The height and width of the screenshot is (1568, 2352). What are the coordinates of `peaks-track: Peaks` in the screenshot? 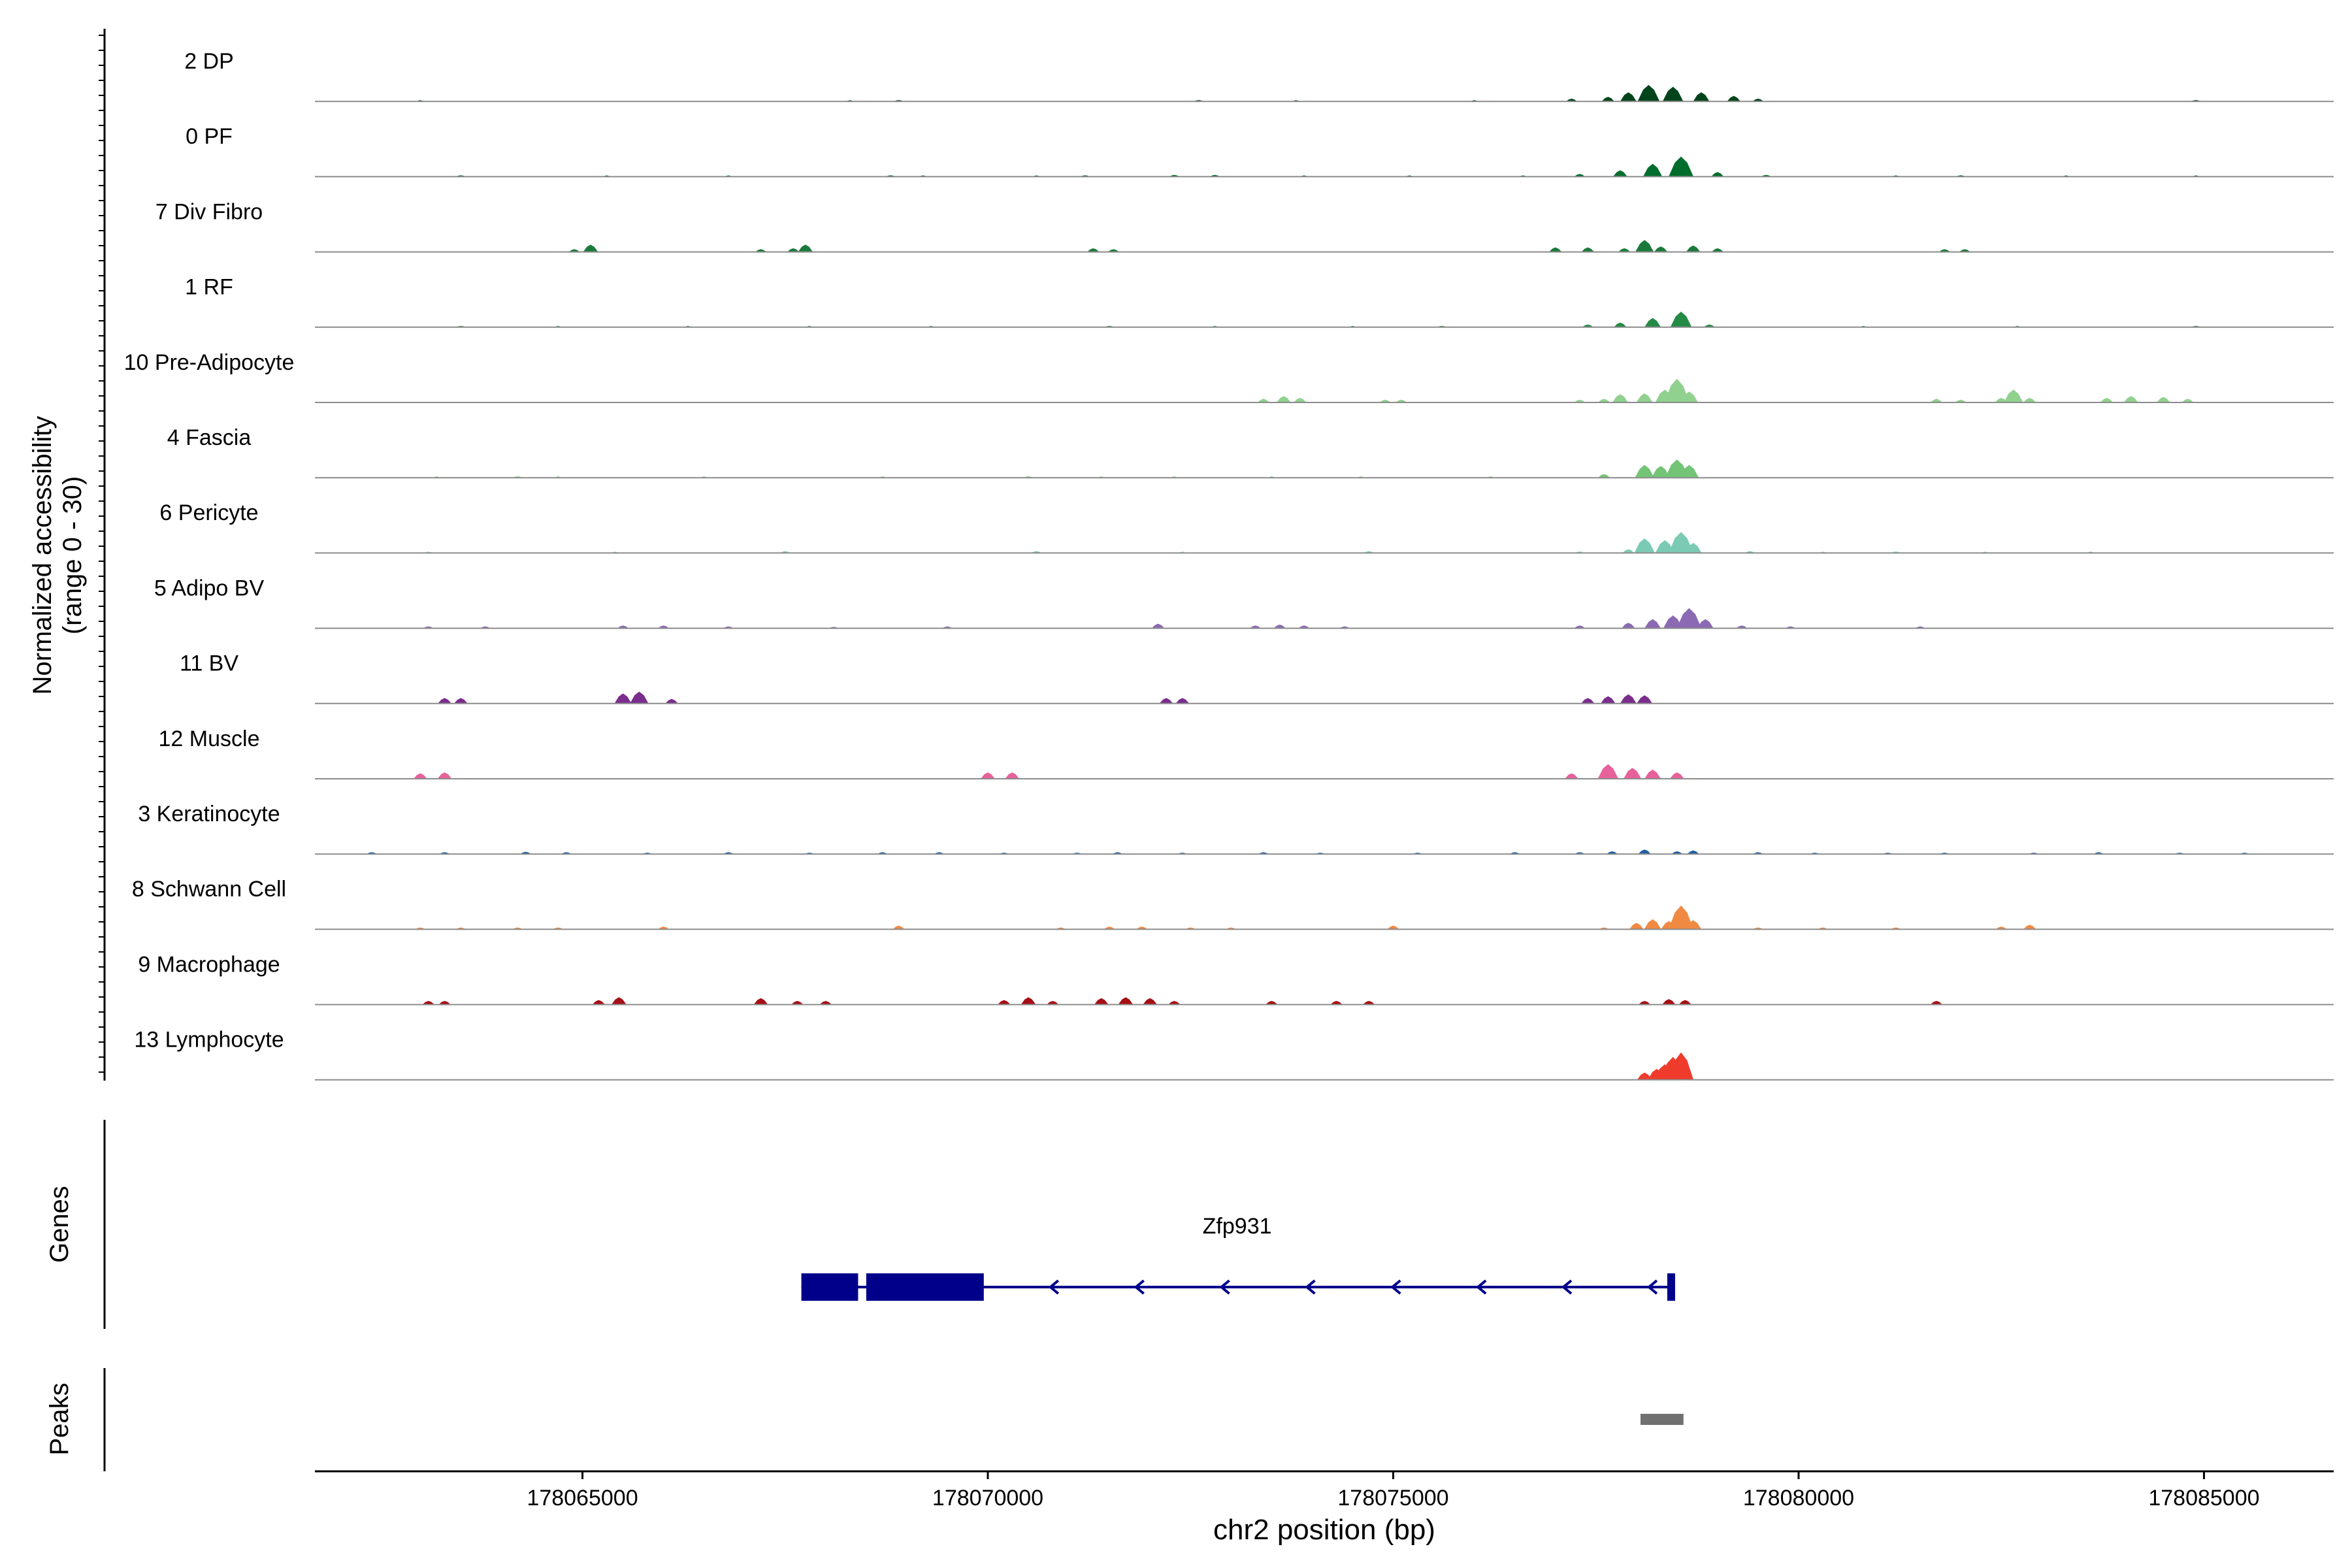 It's located at (864, 1419).